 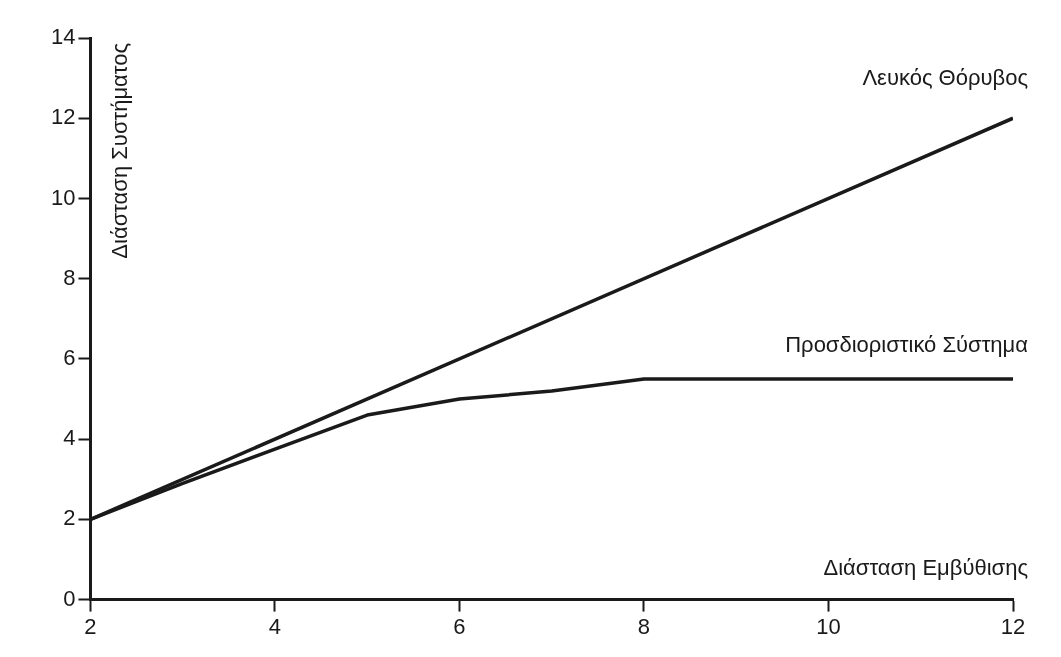 I want to click on y-tick-label: 10, so click(x=63, y=197).